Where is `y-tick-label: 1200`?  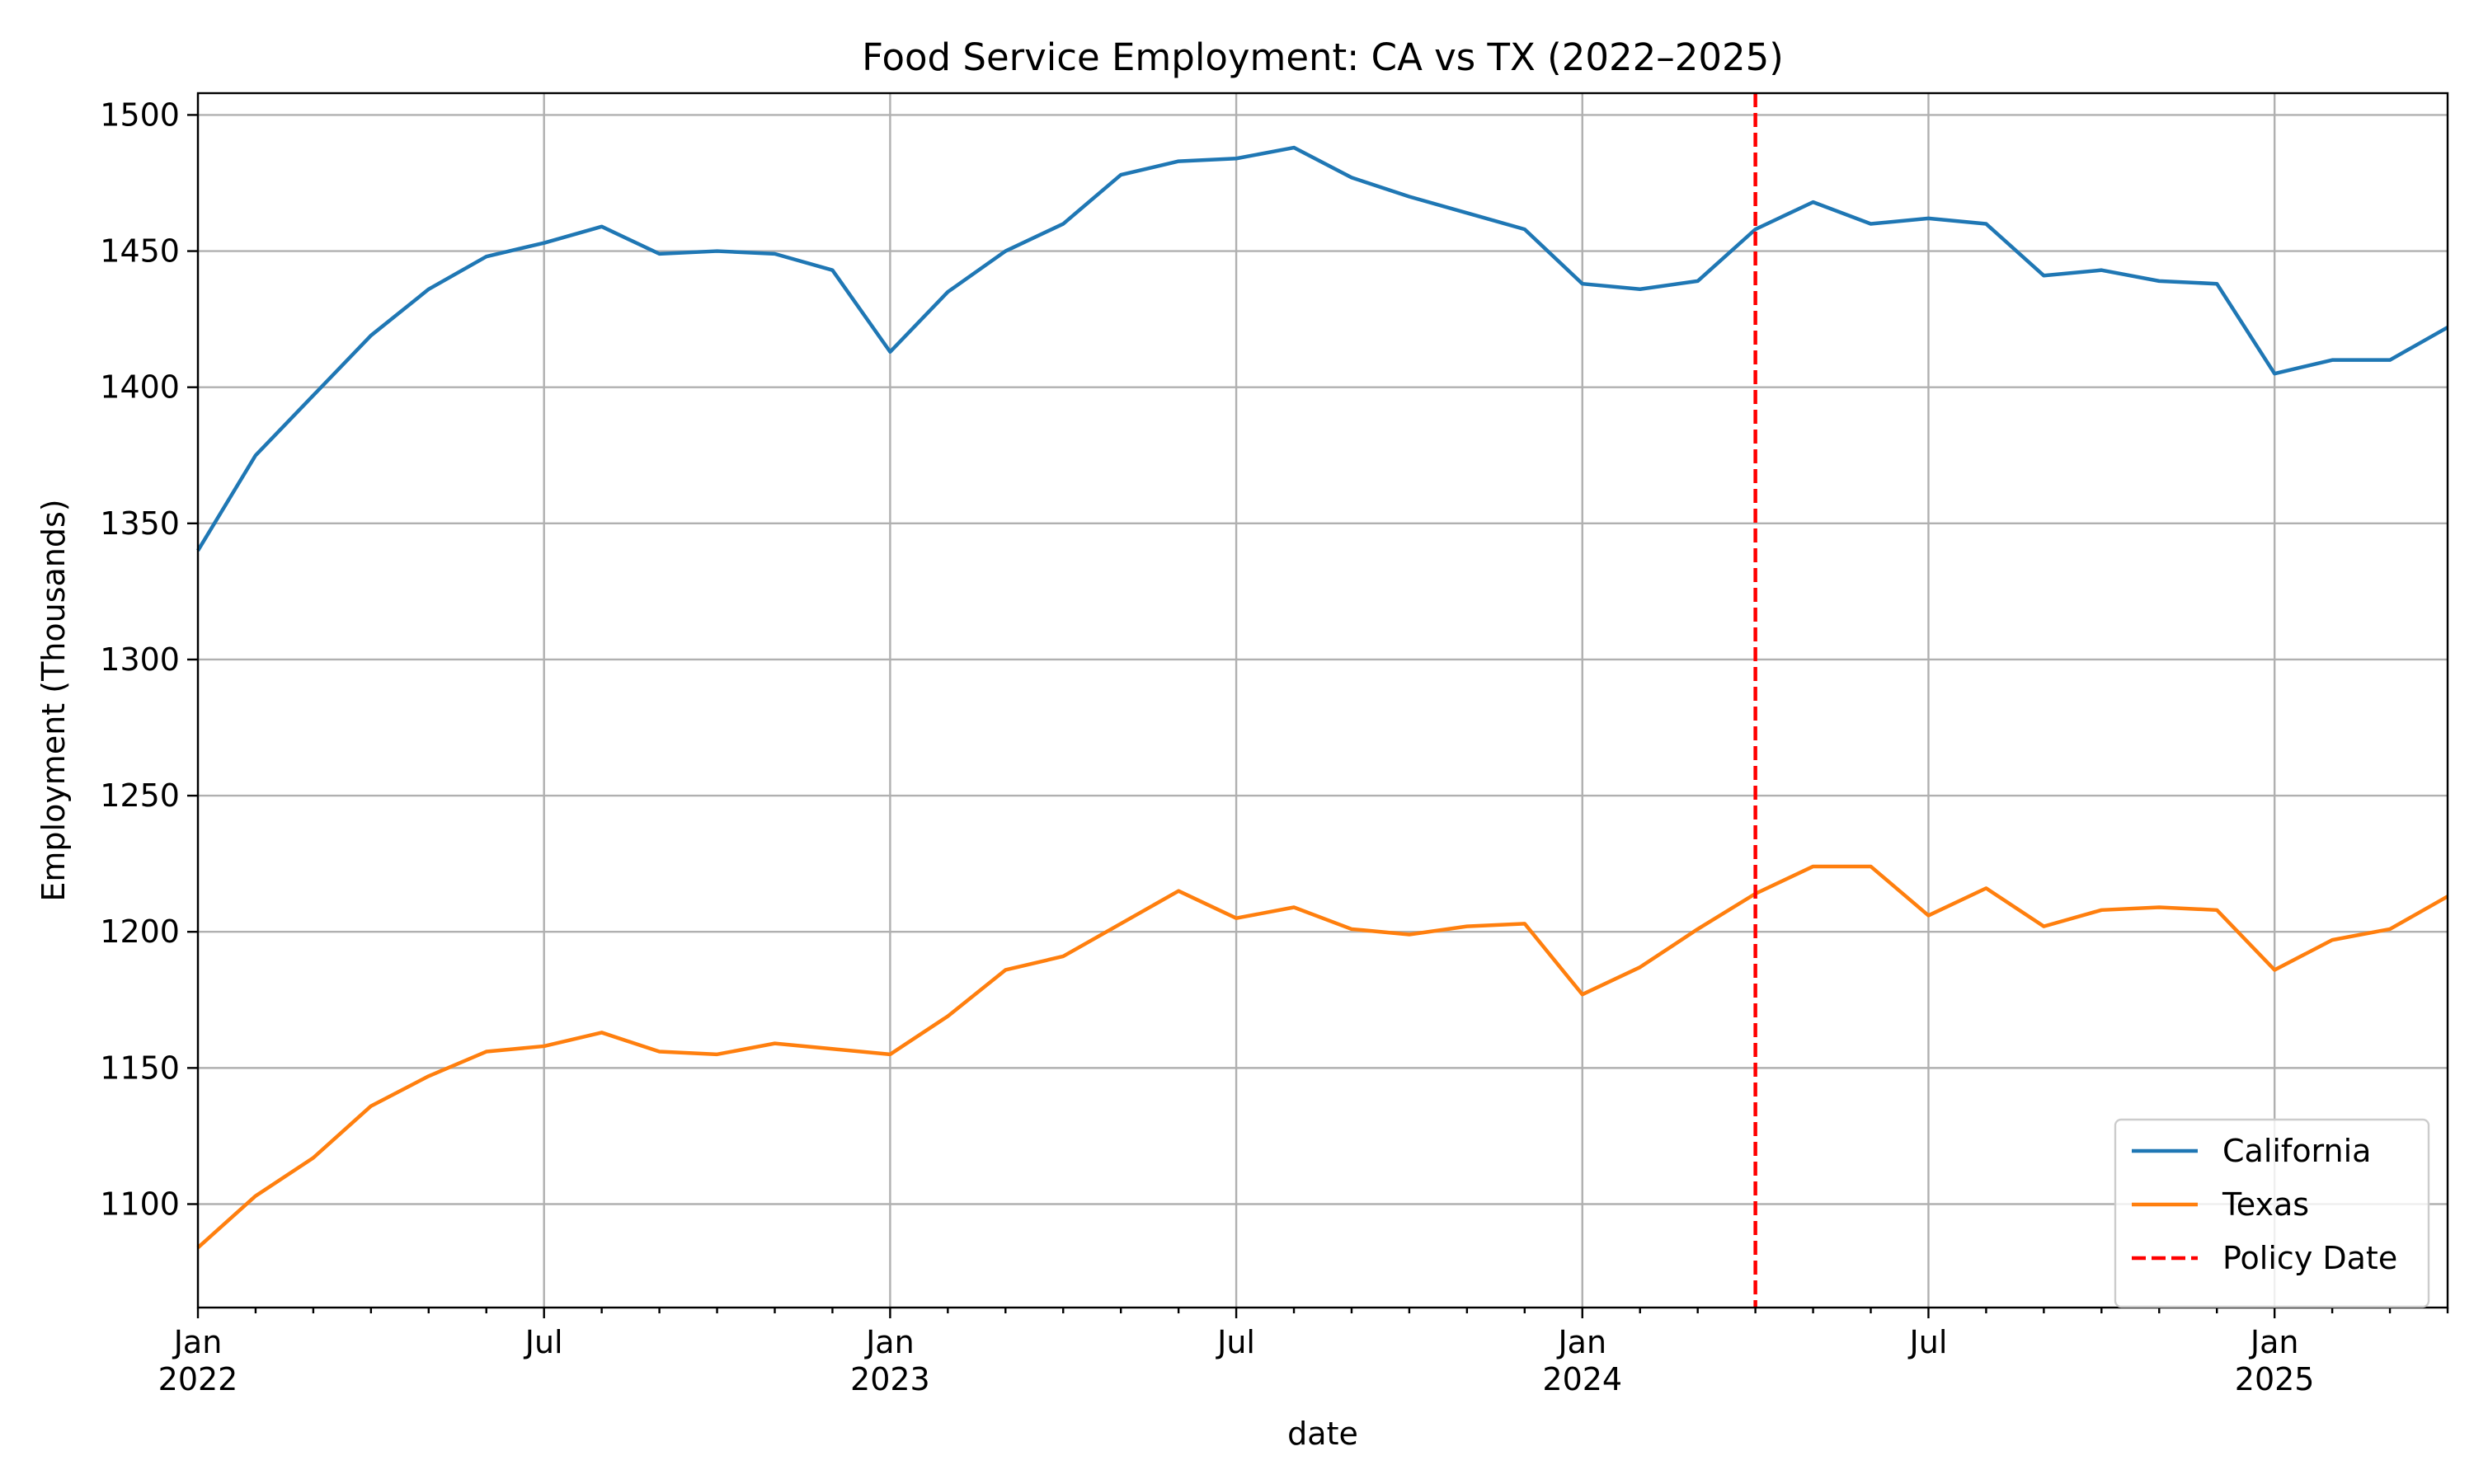 y-tick-label: 1200 is located at coordinates (140, 932).